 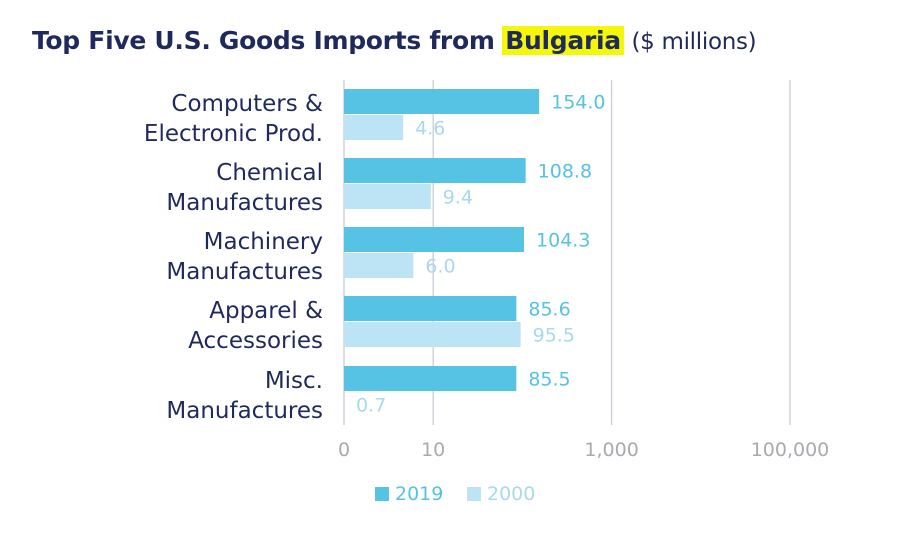 I want to click on data-label-2019-0: 154.0, so click(x=578, y=103).